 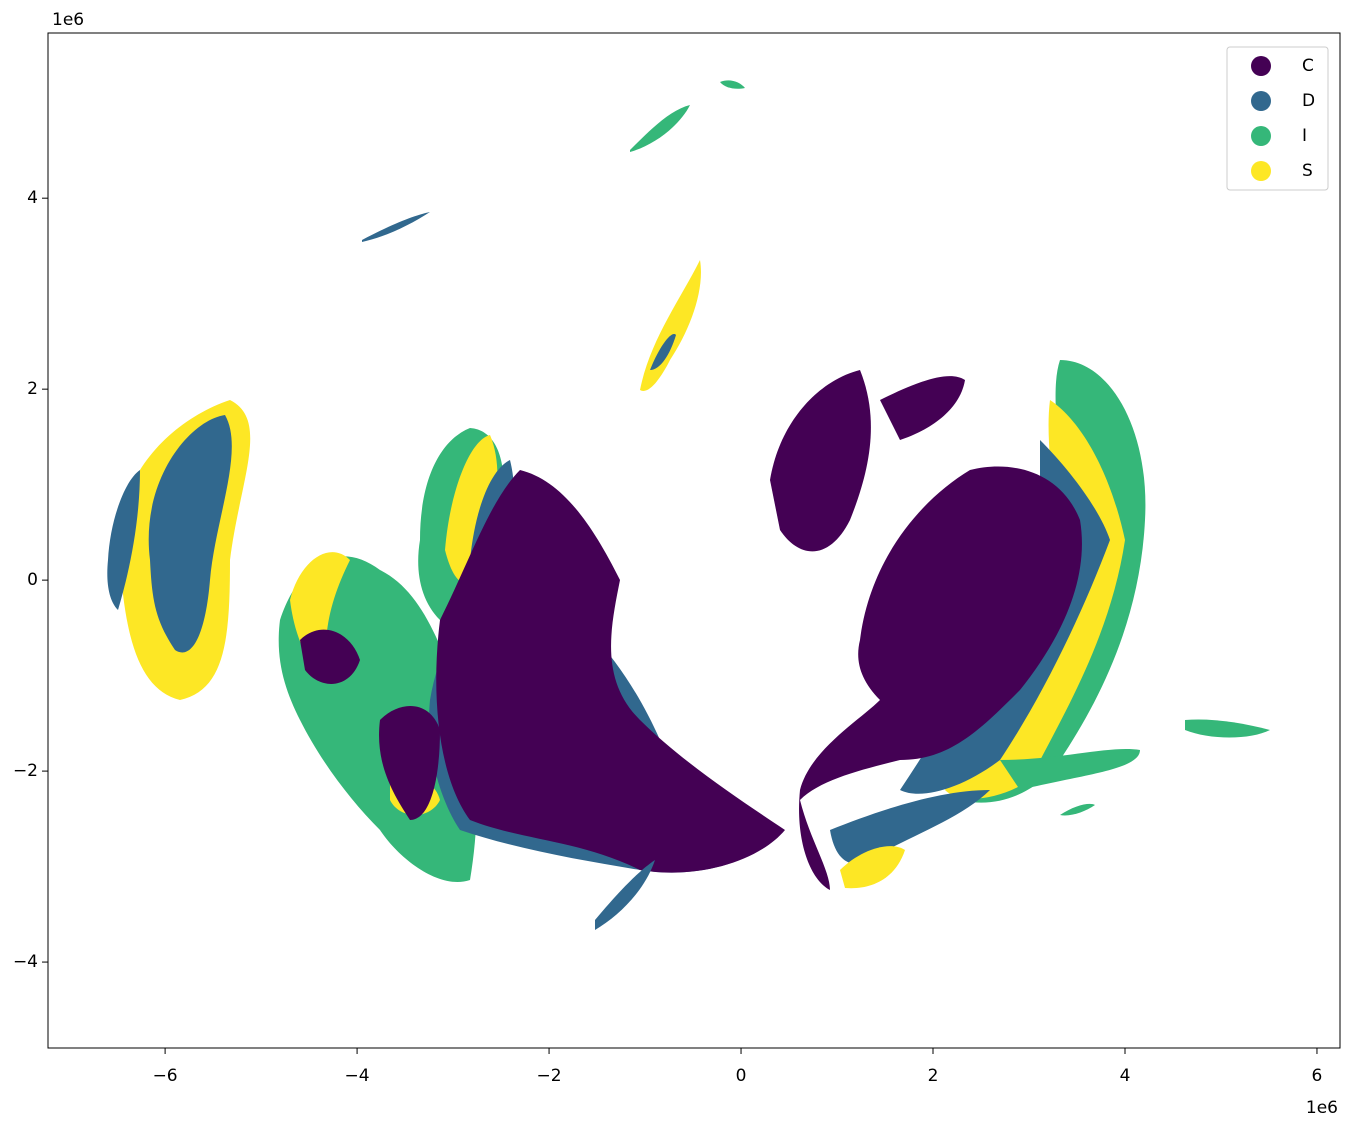 What do you see at coordinates (1307, 171) in the screenshot?
I see `legend-label: S` at bounding box center [1307, 171].